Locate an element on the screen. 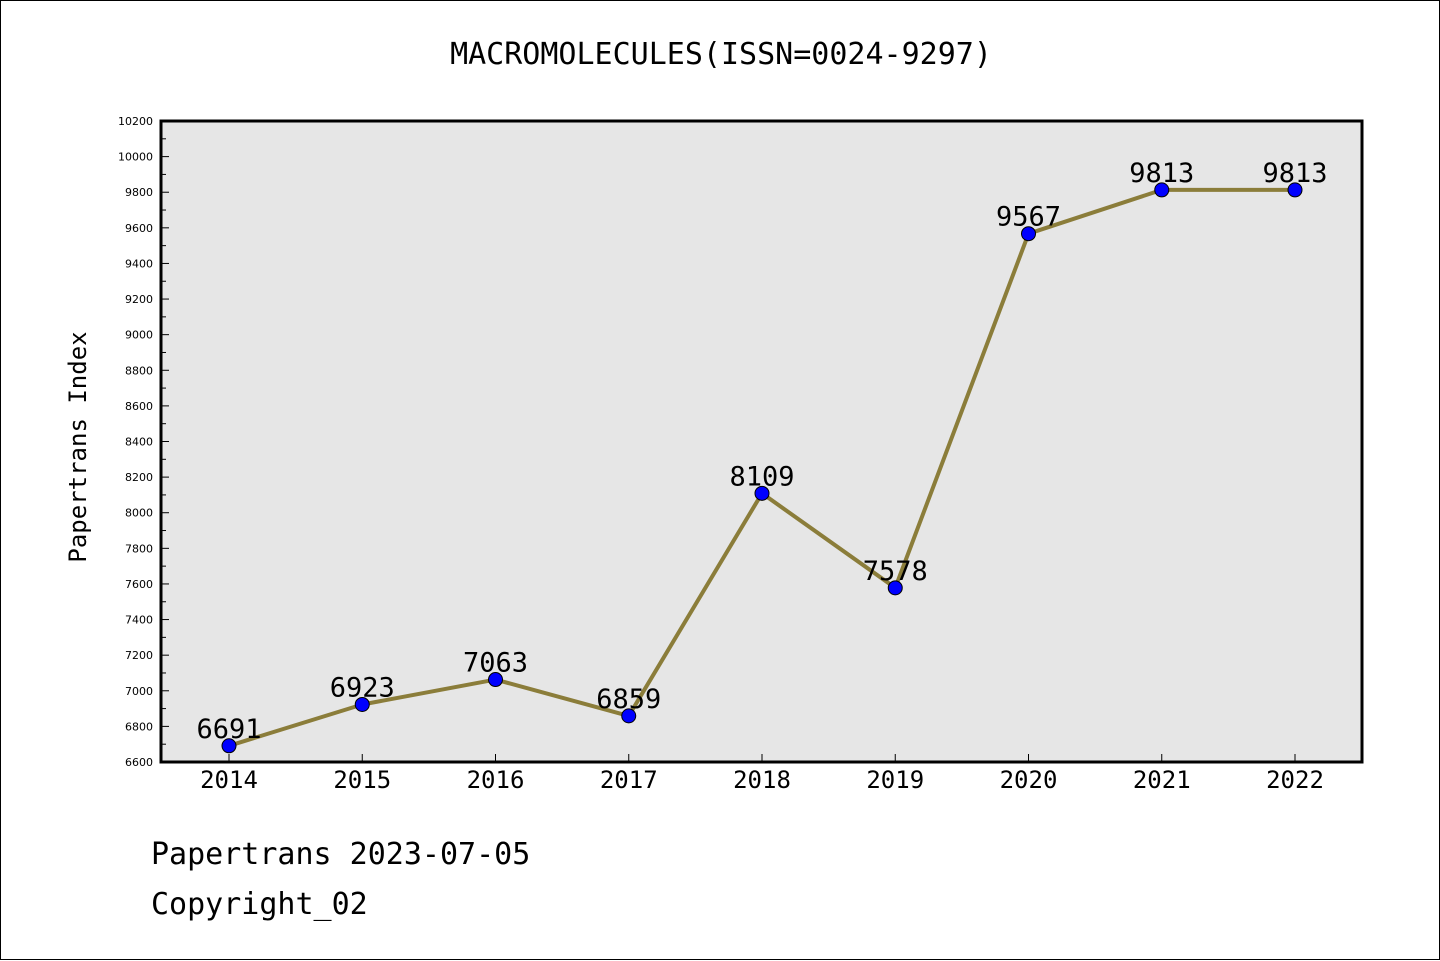 Image resolution: width=1440 pixels, height=961 pixels. x-tick-label: 2018 is located at coordinates (762, 780).